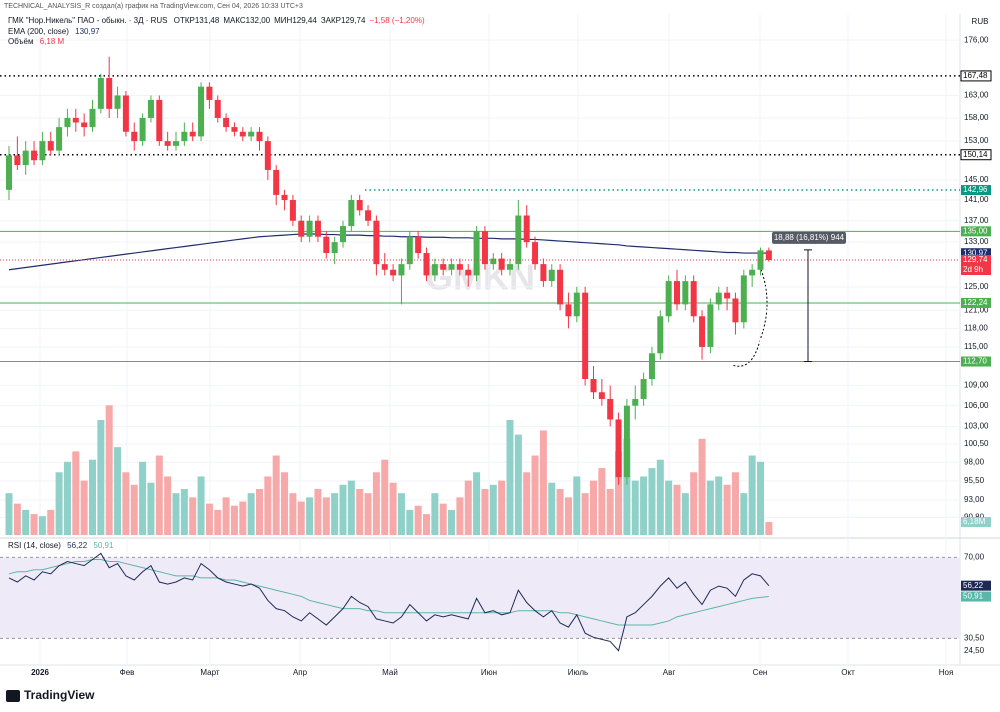 This screenshot has width=1000, height=712. Describe the element at coordinates (976, 140) in the screenshot. I see `y-tick-label: 153,00` at that location.